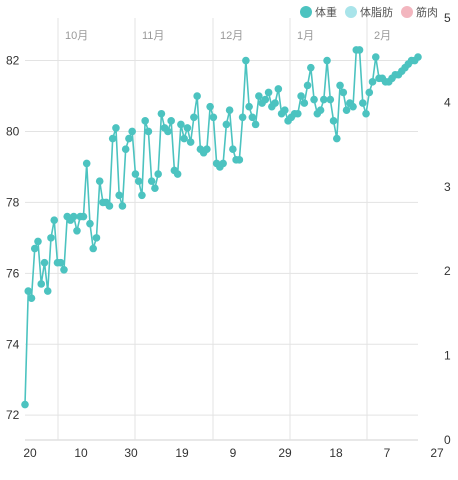 Image resolution: width=458 pixels, height=480 pixels. What do you see at coordinates (369, 12) in the screenshot?
I see `legend-item-body-fat: 体脂肪` at bounding box center [369, 12].